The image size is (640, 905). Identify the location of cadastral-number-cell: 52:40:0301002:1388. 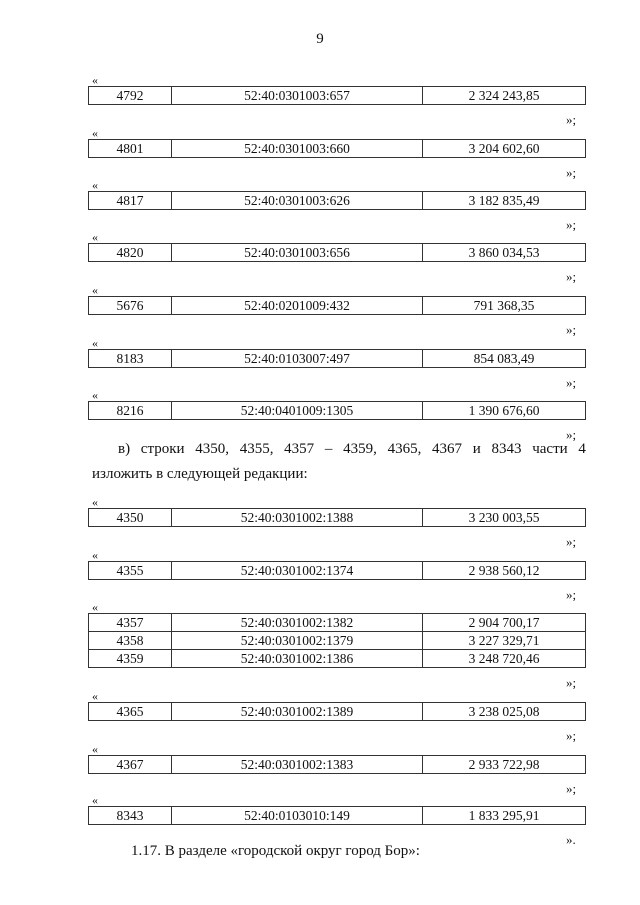
(297, 517).